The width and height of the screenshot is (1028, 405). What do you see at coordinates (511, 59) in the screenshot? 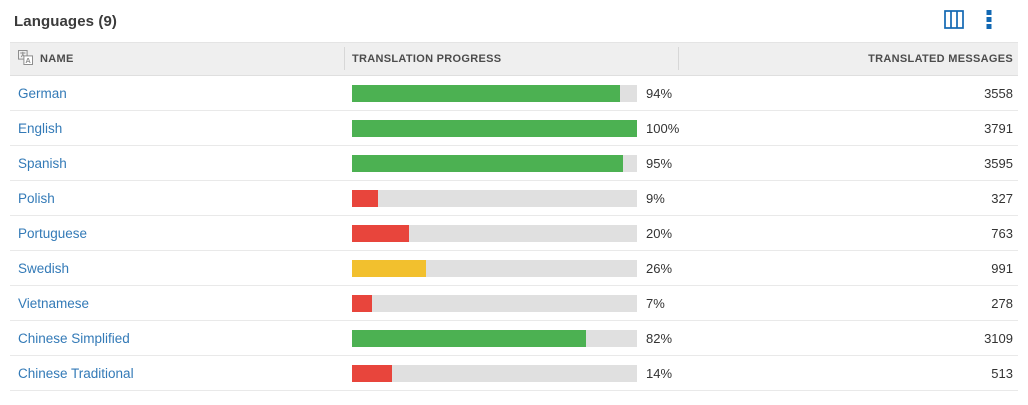
I see `column-header-progress: TRANSLATION PROGRESS` at bounding box center [511, 59].